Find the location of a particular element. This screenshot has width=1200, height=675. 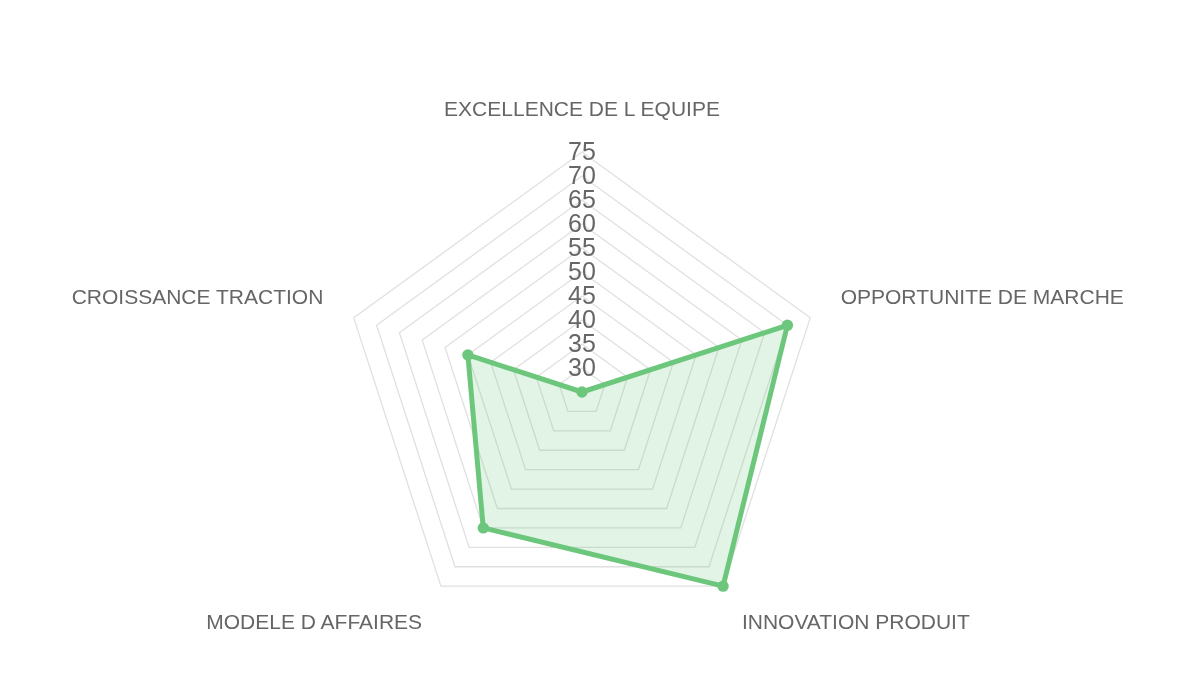

spoke-label: CROISSANCE TRACTION is located at coordinates (197, 296).